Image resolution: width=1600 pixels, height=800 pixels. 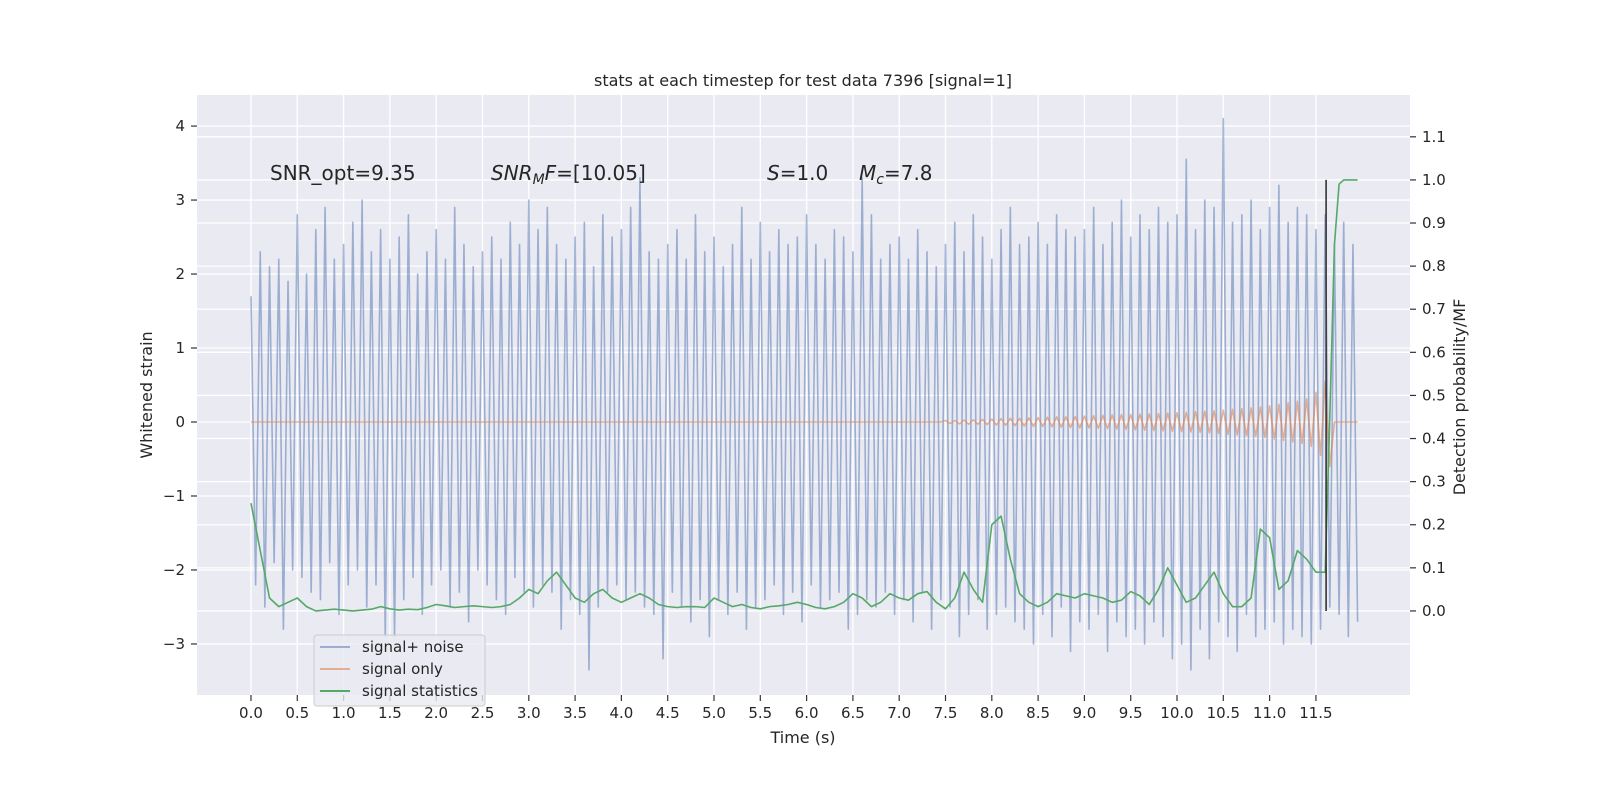 I want to click on annotation-part: =1.0, so click(x=804, y=173).